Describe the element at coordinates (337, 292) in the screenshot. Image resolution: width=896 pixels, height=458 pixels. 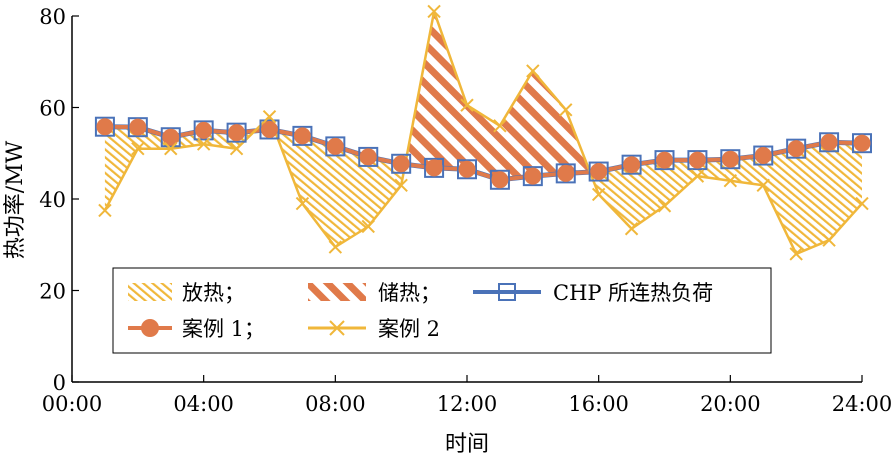
I see `legend-swatch-store` at that location.